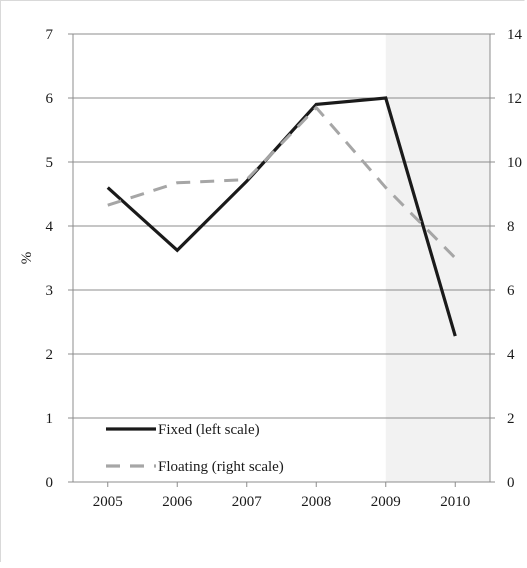 The height and width of the screenshot is (568, 527). Describe the element at coordinates (50, 227) in the screenshot. I see `left-tick-label: 4` at that location.